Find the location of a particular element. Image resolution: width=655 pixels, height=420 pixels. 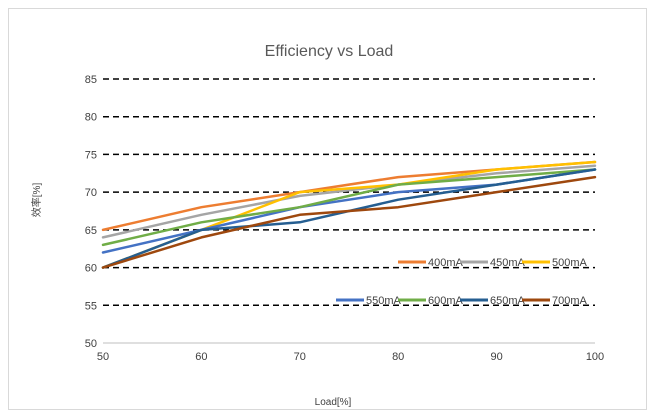

x-tick-label: 70 is located at coordinates (300, 357).